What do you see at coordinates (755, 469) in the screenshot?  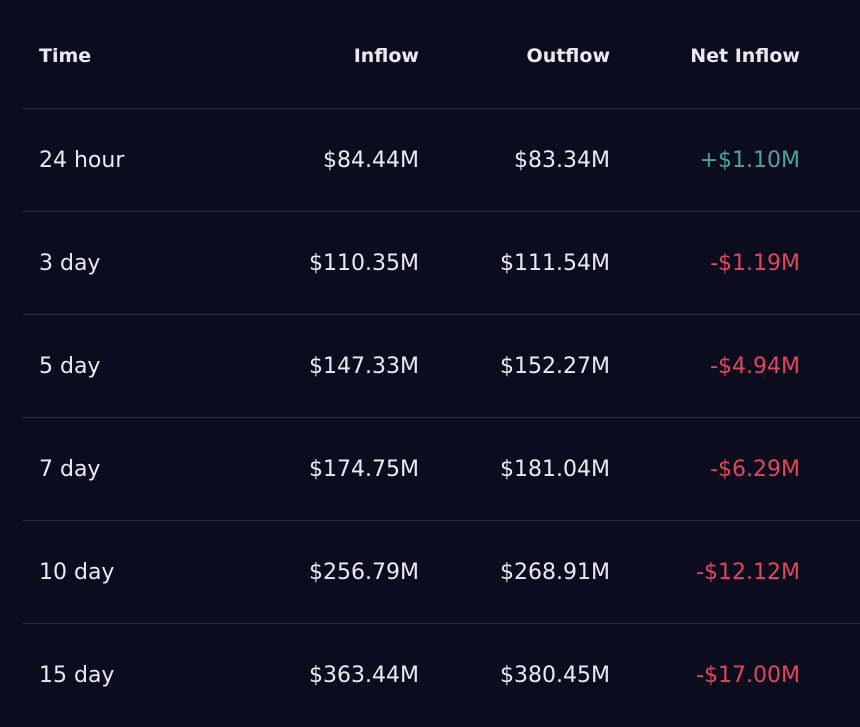 I see `cell-net-inflow: -$6.29M` at bounding box center [755, 469].